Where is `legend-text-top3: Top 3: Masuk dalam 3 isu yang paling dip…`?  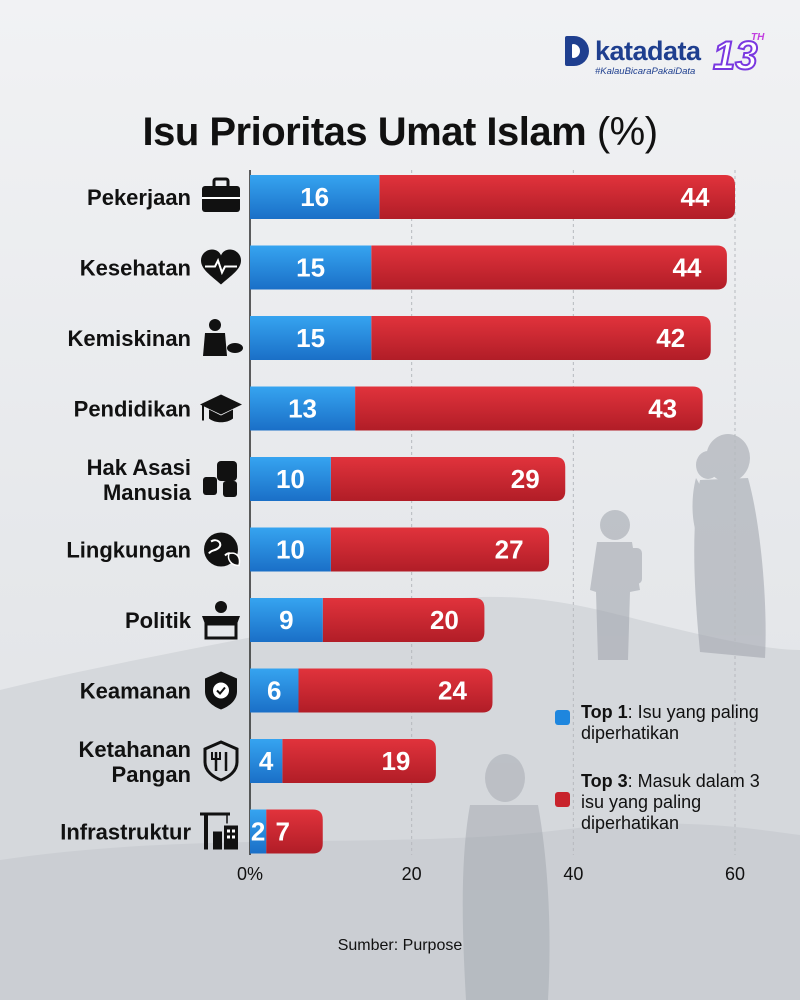 legend-text-top3: Top 3: Masuk dalam 3 isu yang paling dip… is located at coordinates (681, 802).